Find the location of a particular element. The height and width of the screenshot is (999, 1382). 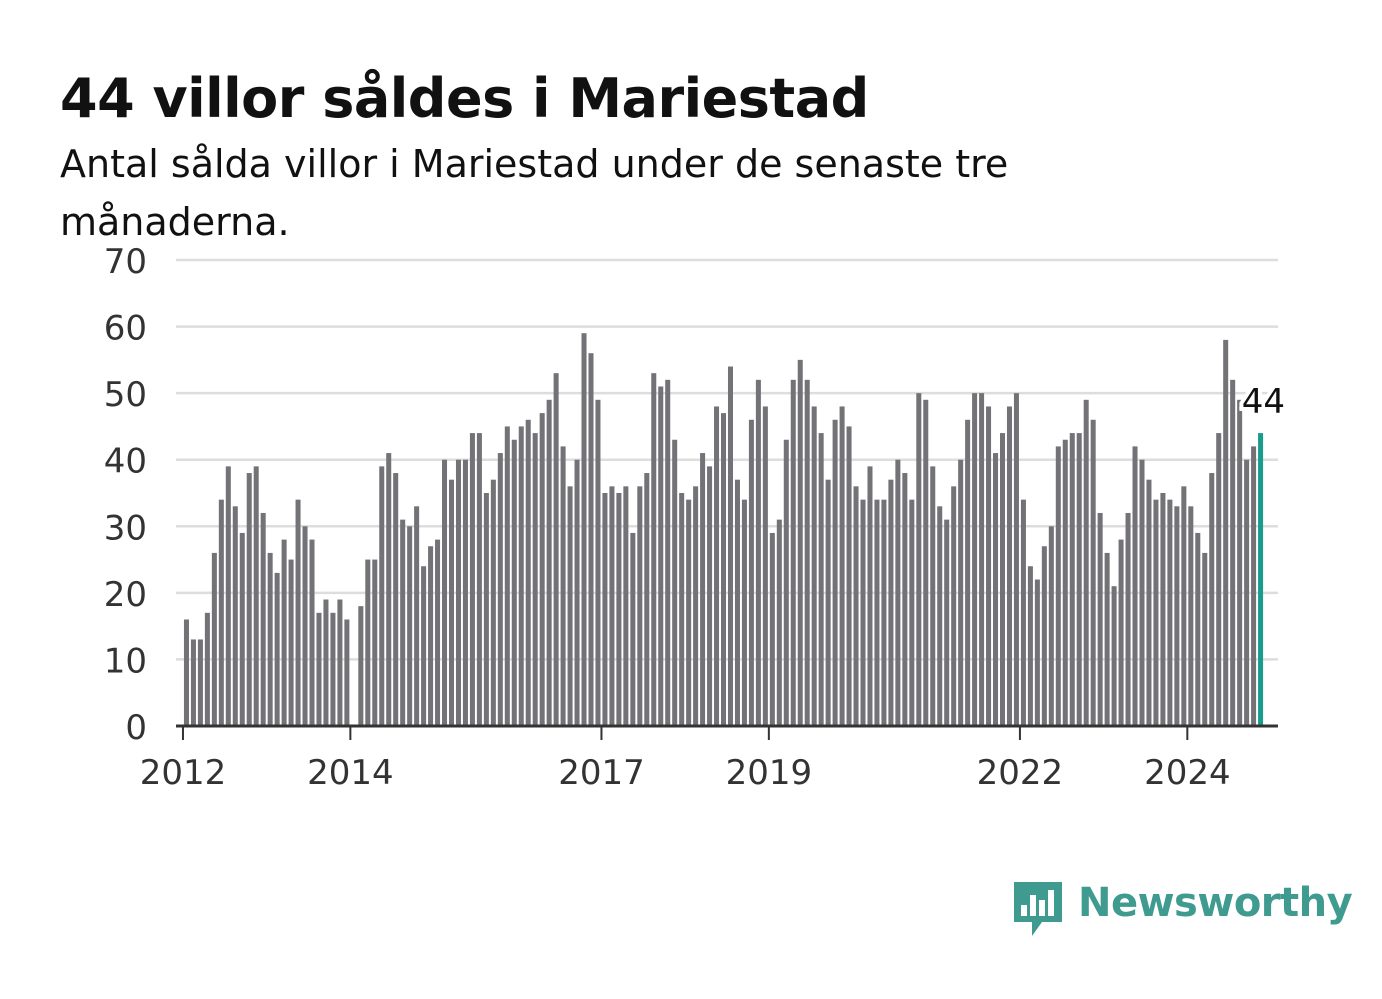

y-tick-label: 40 is located at coordinates (125, 462).